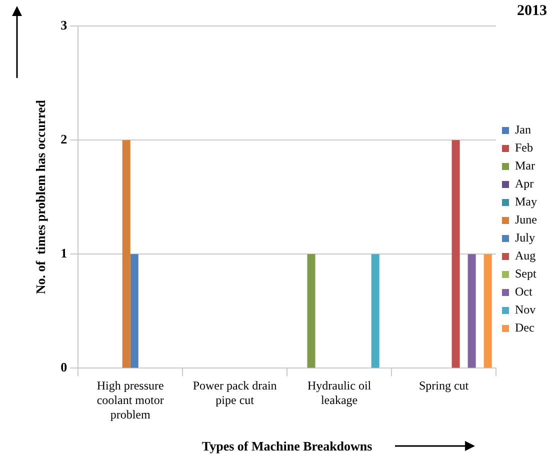 The width and height of the screenshot is (551, 465). What do you see at coordinates (524, 147) in the screenshot?
I see `legend-label: Feb` at bounding box center [524, 147].